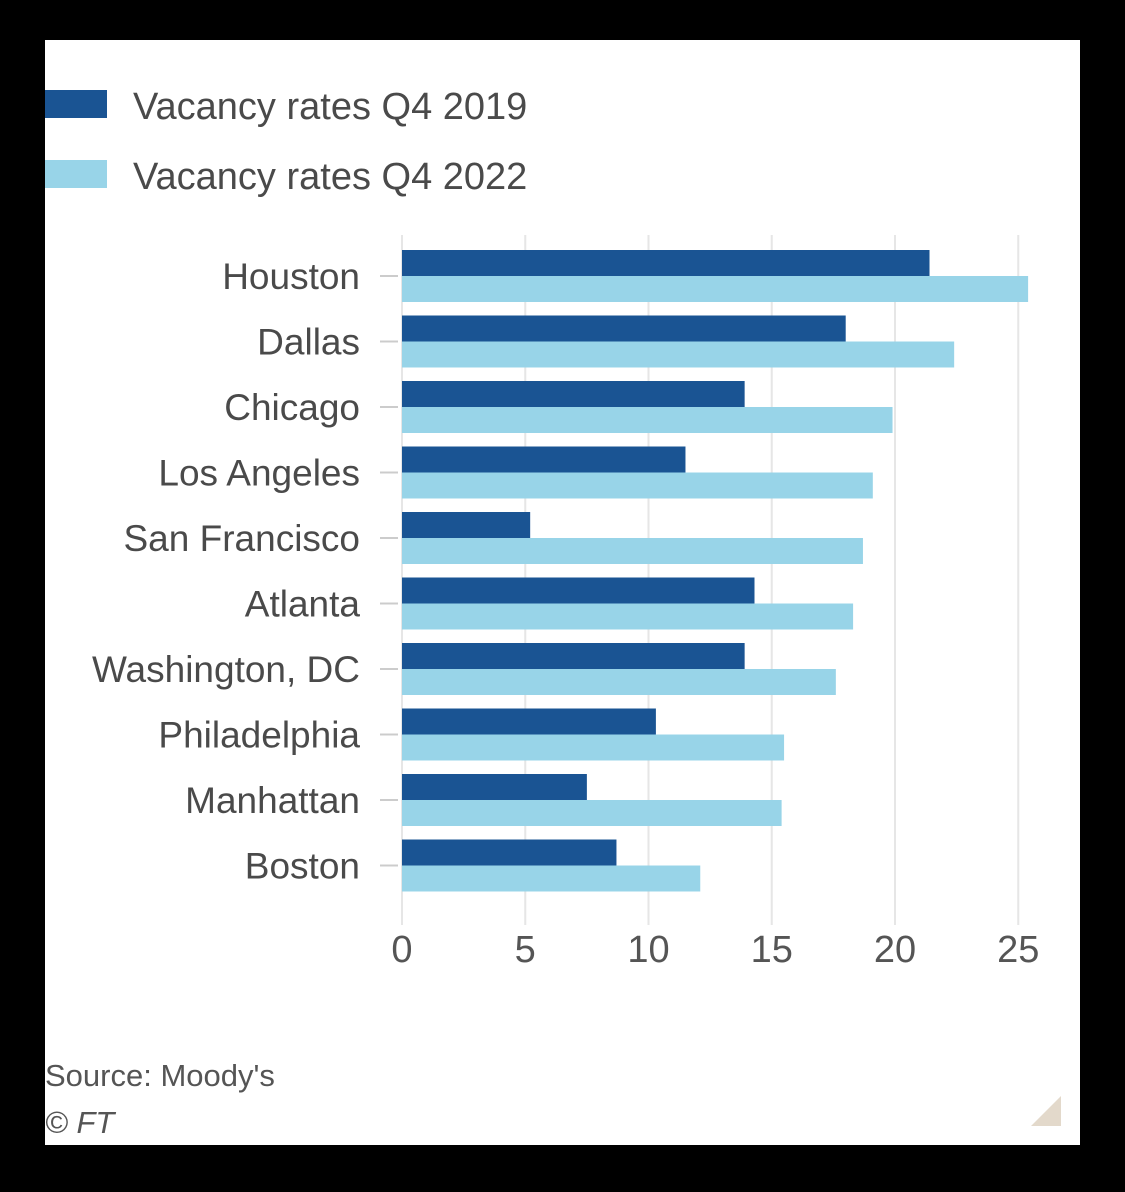 This screenshot has height=1192, width=1125. What do you see at coordinates (226, 669) in the screenshot?
I see `category-label: Washington, DC` at bounding box center [226, 669].